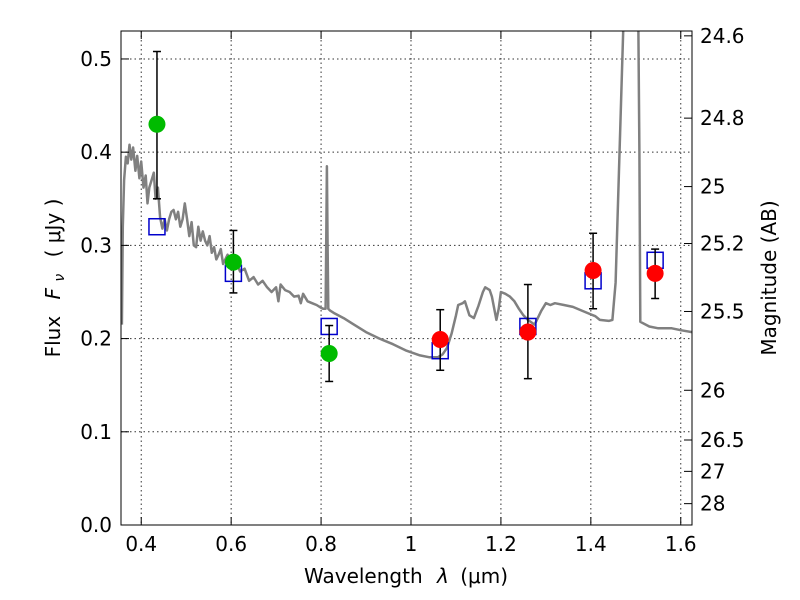  I want to click on y-axis-label-unit: ( μJy ), so click(53, 228).